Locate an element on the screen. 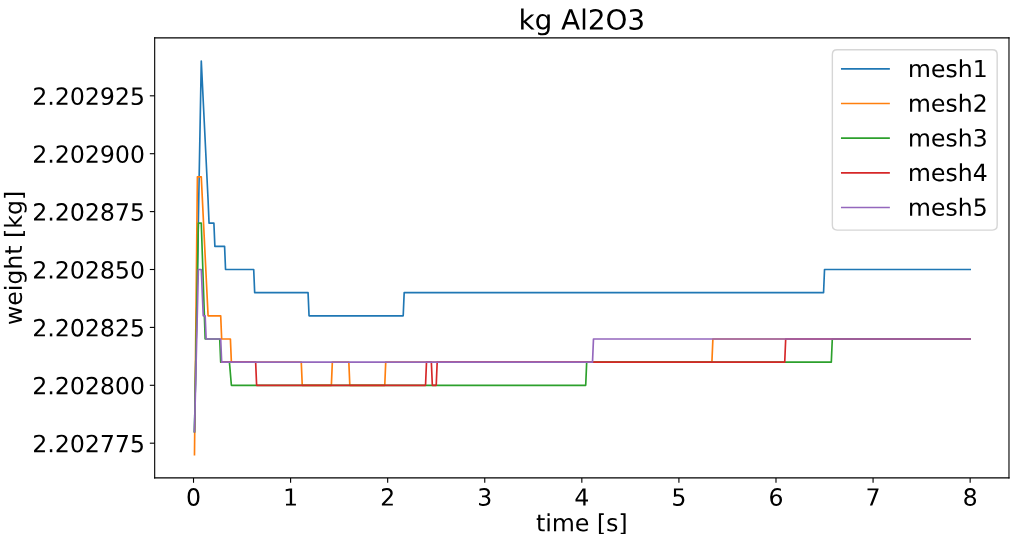  y-tick-label: 2.202850 is located at coordinates (89, 269).